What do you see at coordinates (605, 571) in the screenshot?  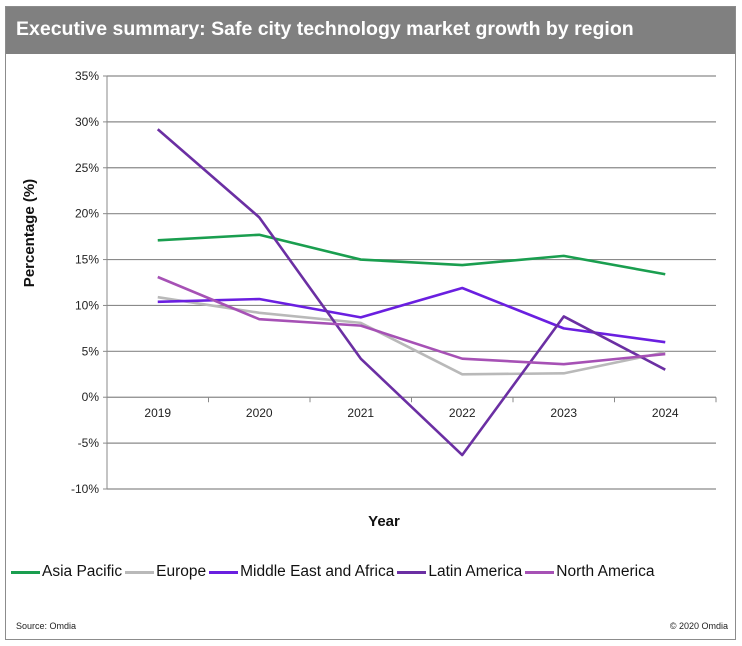 I see `legend-label: North America` at bounding box center [605, 571].